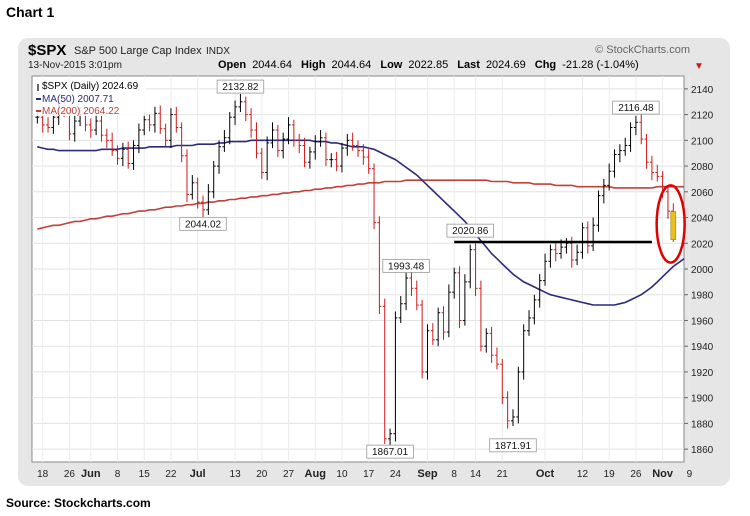  Describe the element at coordinates (81, 111) in the screenshot. I see `legend-ma200: MA(200) 2064.22` at that location.